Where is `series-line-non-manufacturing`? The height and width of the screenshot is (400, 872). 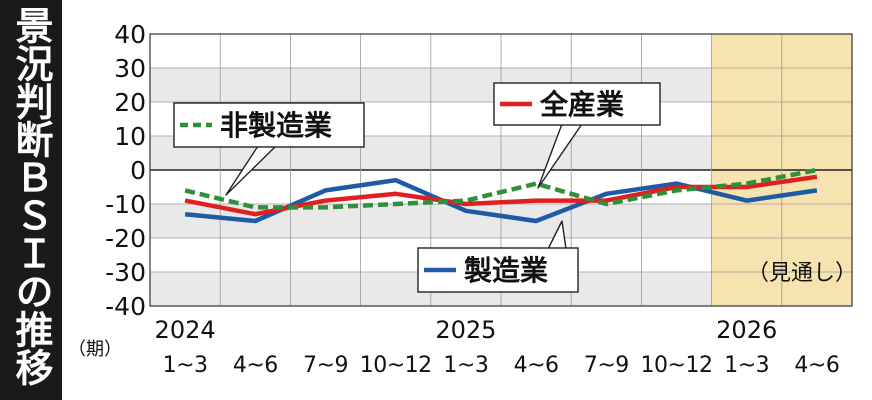
series-line-non-manufacturing is located at coordinates (501, 188).